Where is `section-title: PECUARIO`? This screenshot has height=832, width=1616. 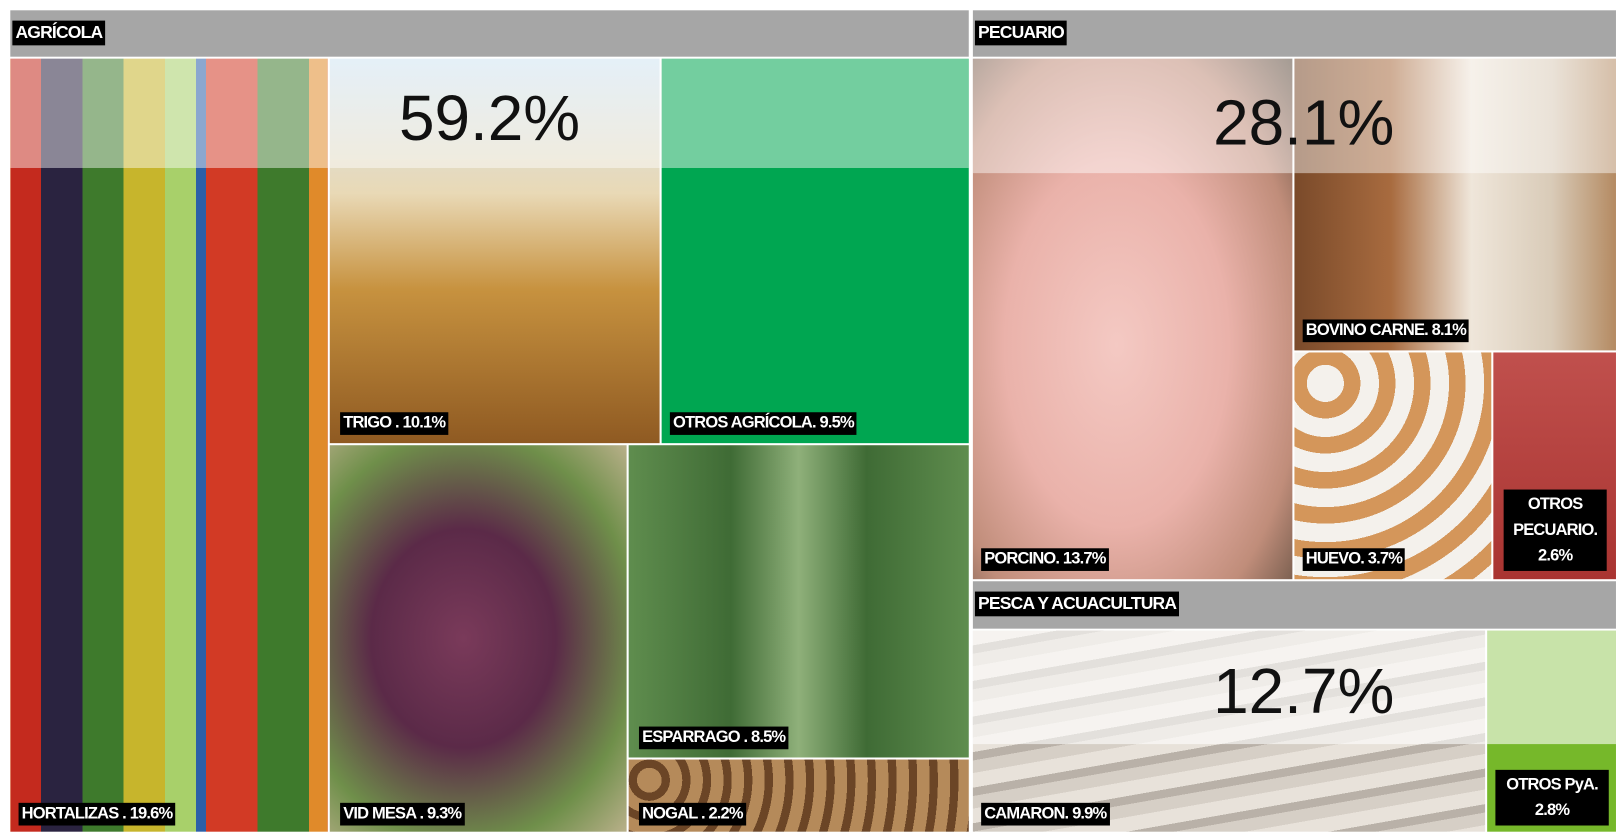
section-title: PECUARIO is located at coordinates (1021, 33).